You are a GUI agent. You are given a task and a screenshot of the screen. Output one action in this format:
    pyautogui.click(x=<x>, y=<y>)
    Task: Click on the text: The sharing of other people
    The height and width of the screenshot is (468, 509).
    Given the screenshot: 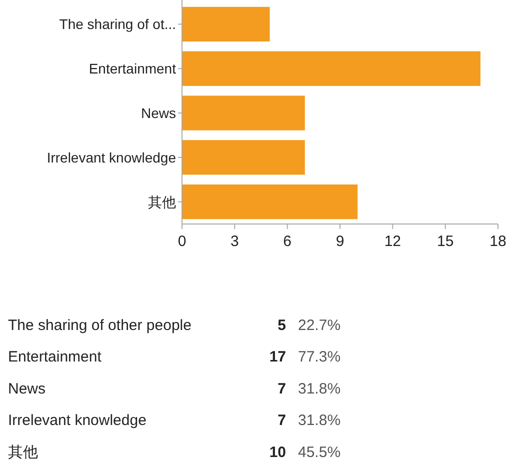 What is the action you would take?
    pyautogui.click(x=100, y=325)
    